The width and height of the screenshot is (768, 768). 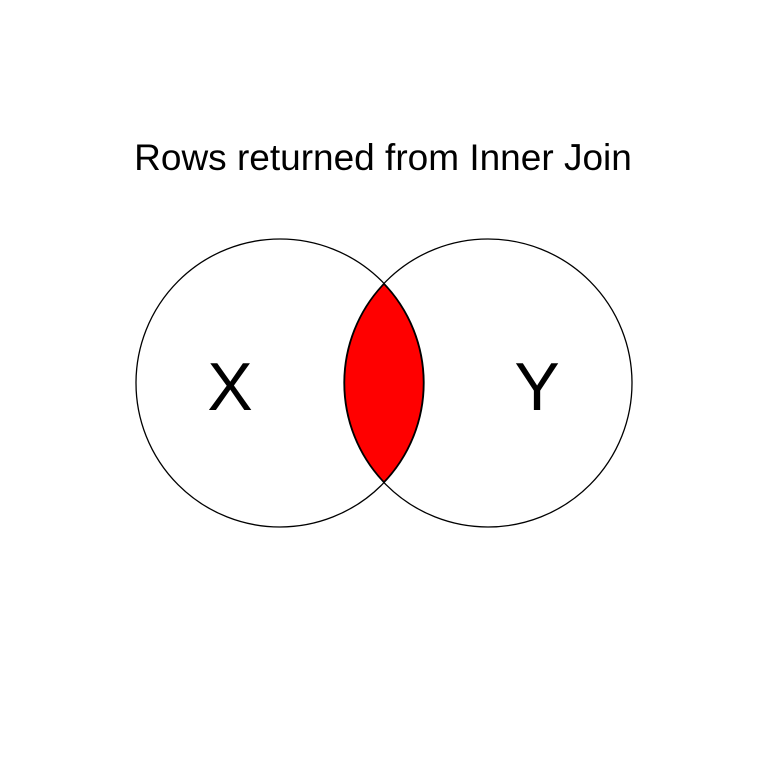 I want to click on set-y-label: Y, so click(x=536, y=387).